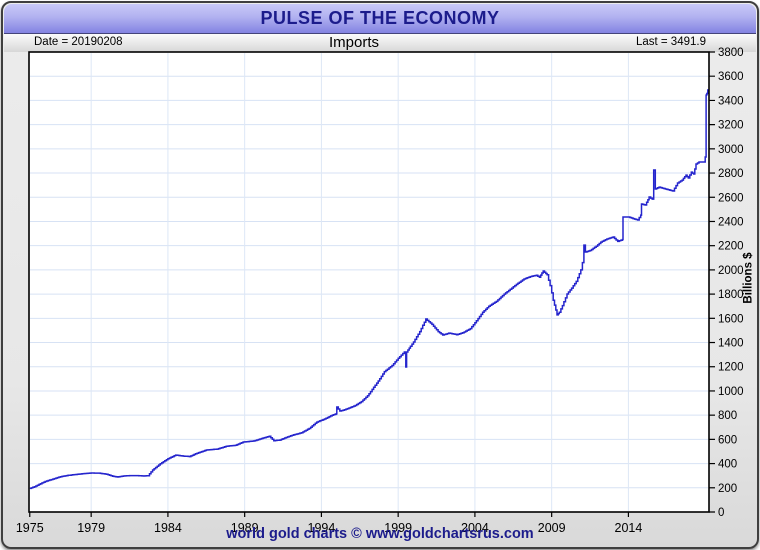  Describe the element at coordinates (322, 528) in the screenshot. I see `x-axis-tick-label: 1994` at that location.